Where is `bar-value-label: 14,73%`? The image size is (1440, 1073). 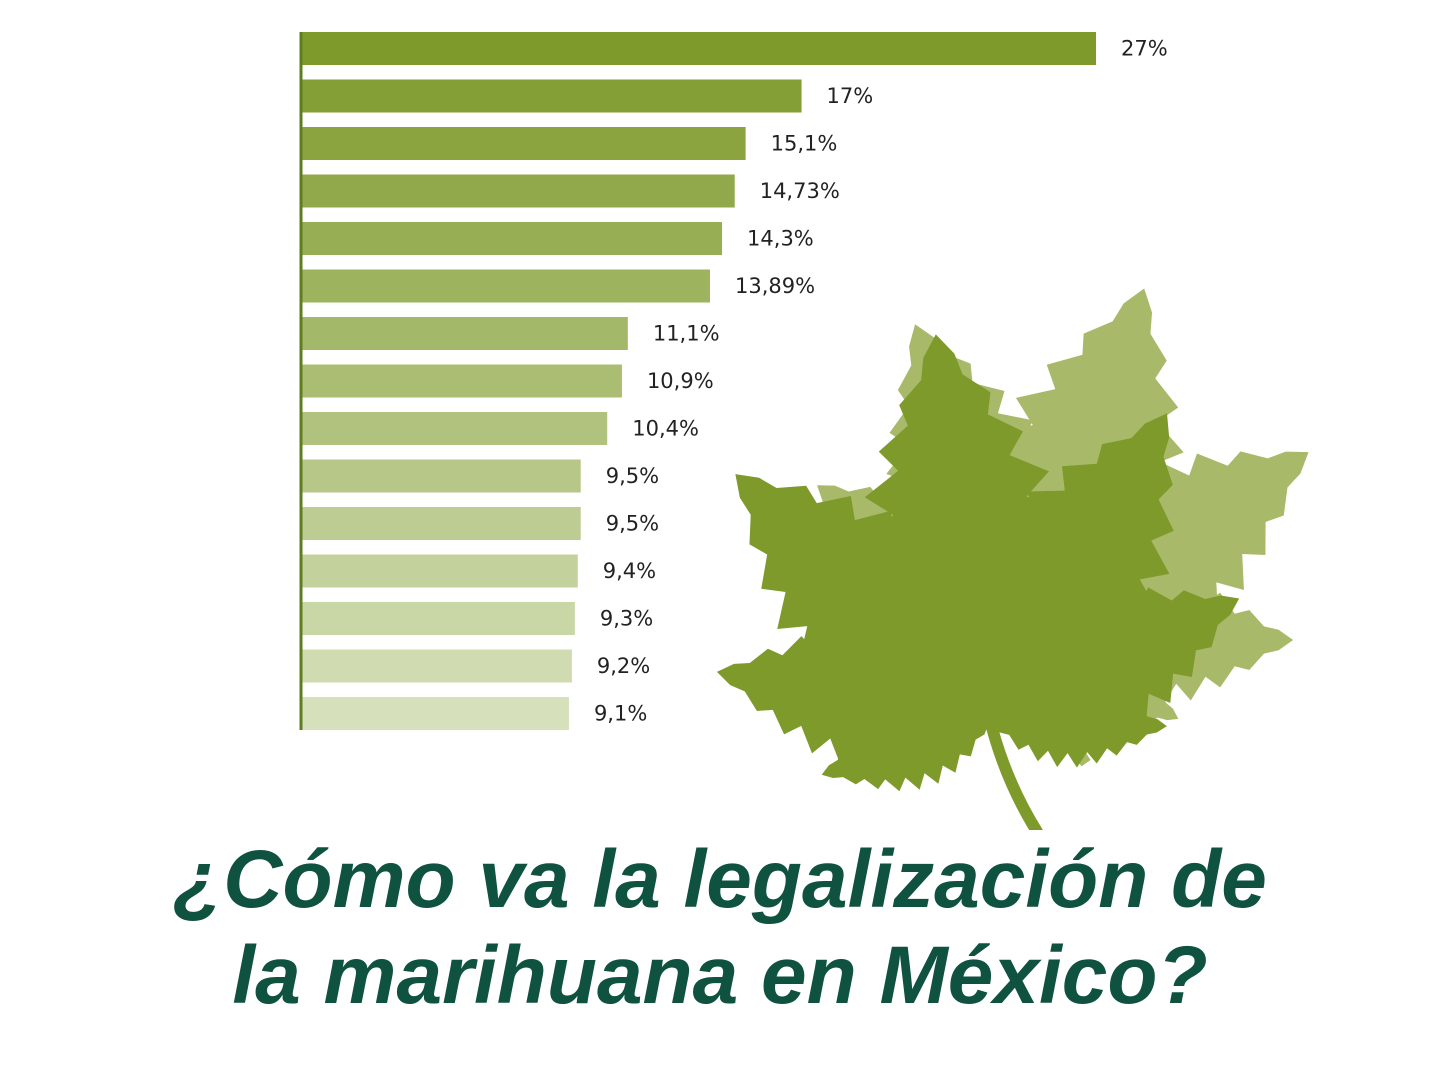
bar-value-label: 14,73% is located at coordinates (800, 191).